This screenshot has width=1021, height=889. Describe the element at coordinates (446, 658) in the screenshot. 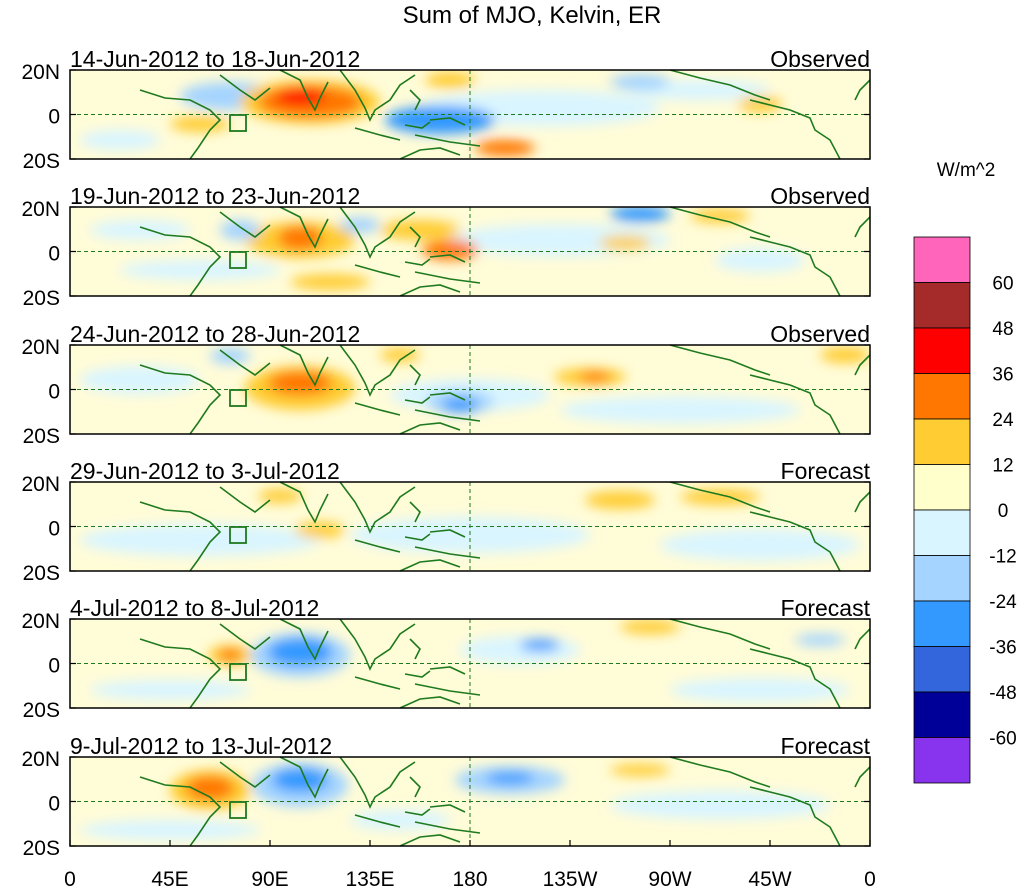

I see `map-overlay: 20N 0 20S 4-Jul-2012 to 8-Jul-2012 Forecast` at that location.